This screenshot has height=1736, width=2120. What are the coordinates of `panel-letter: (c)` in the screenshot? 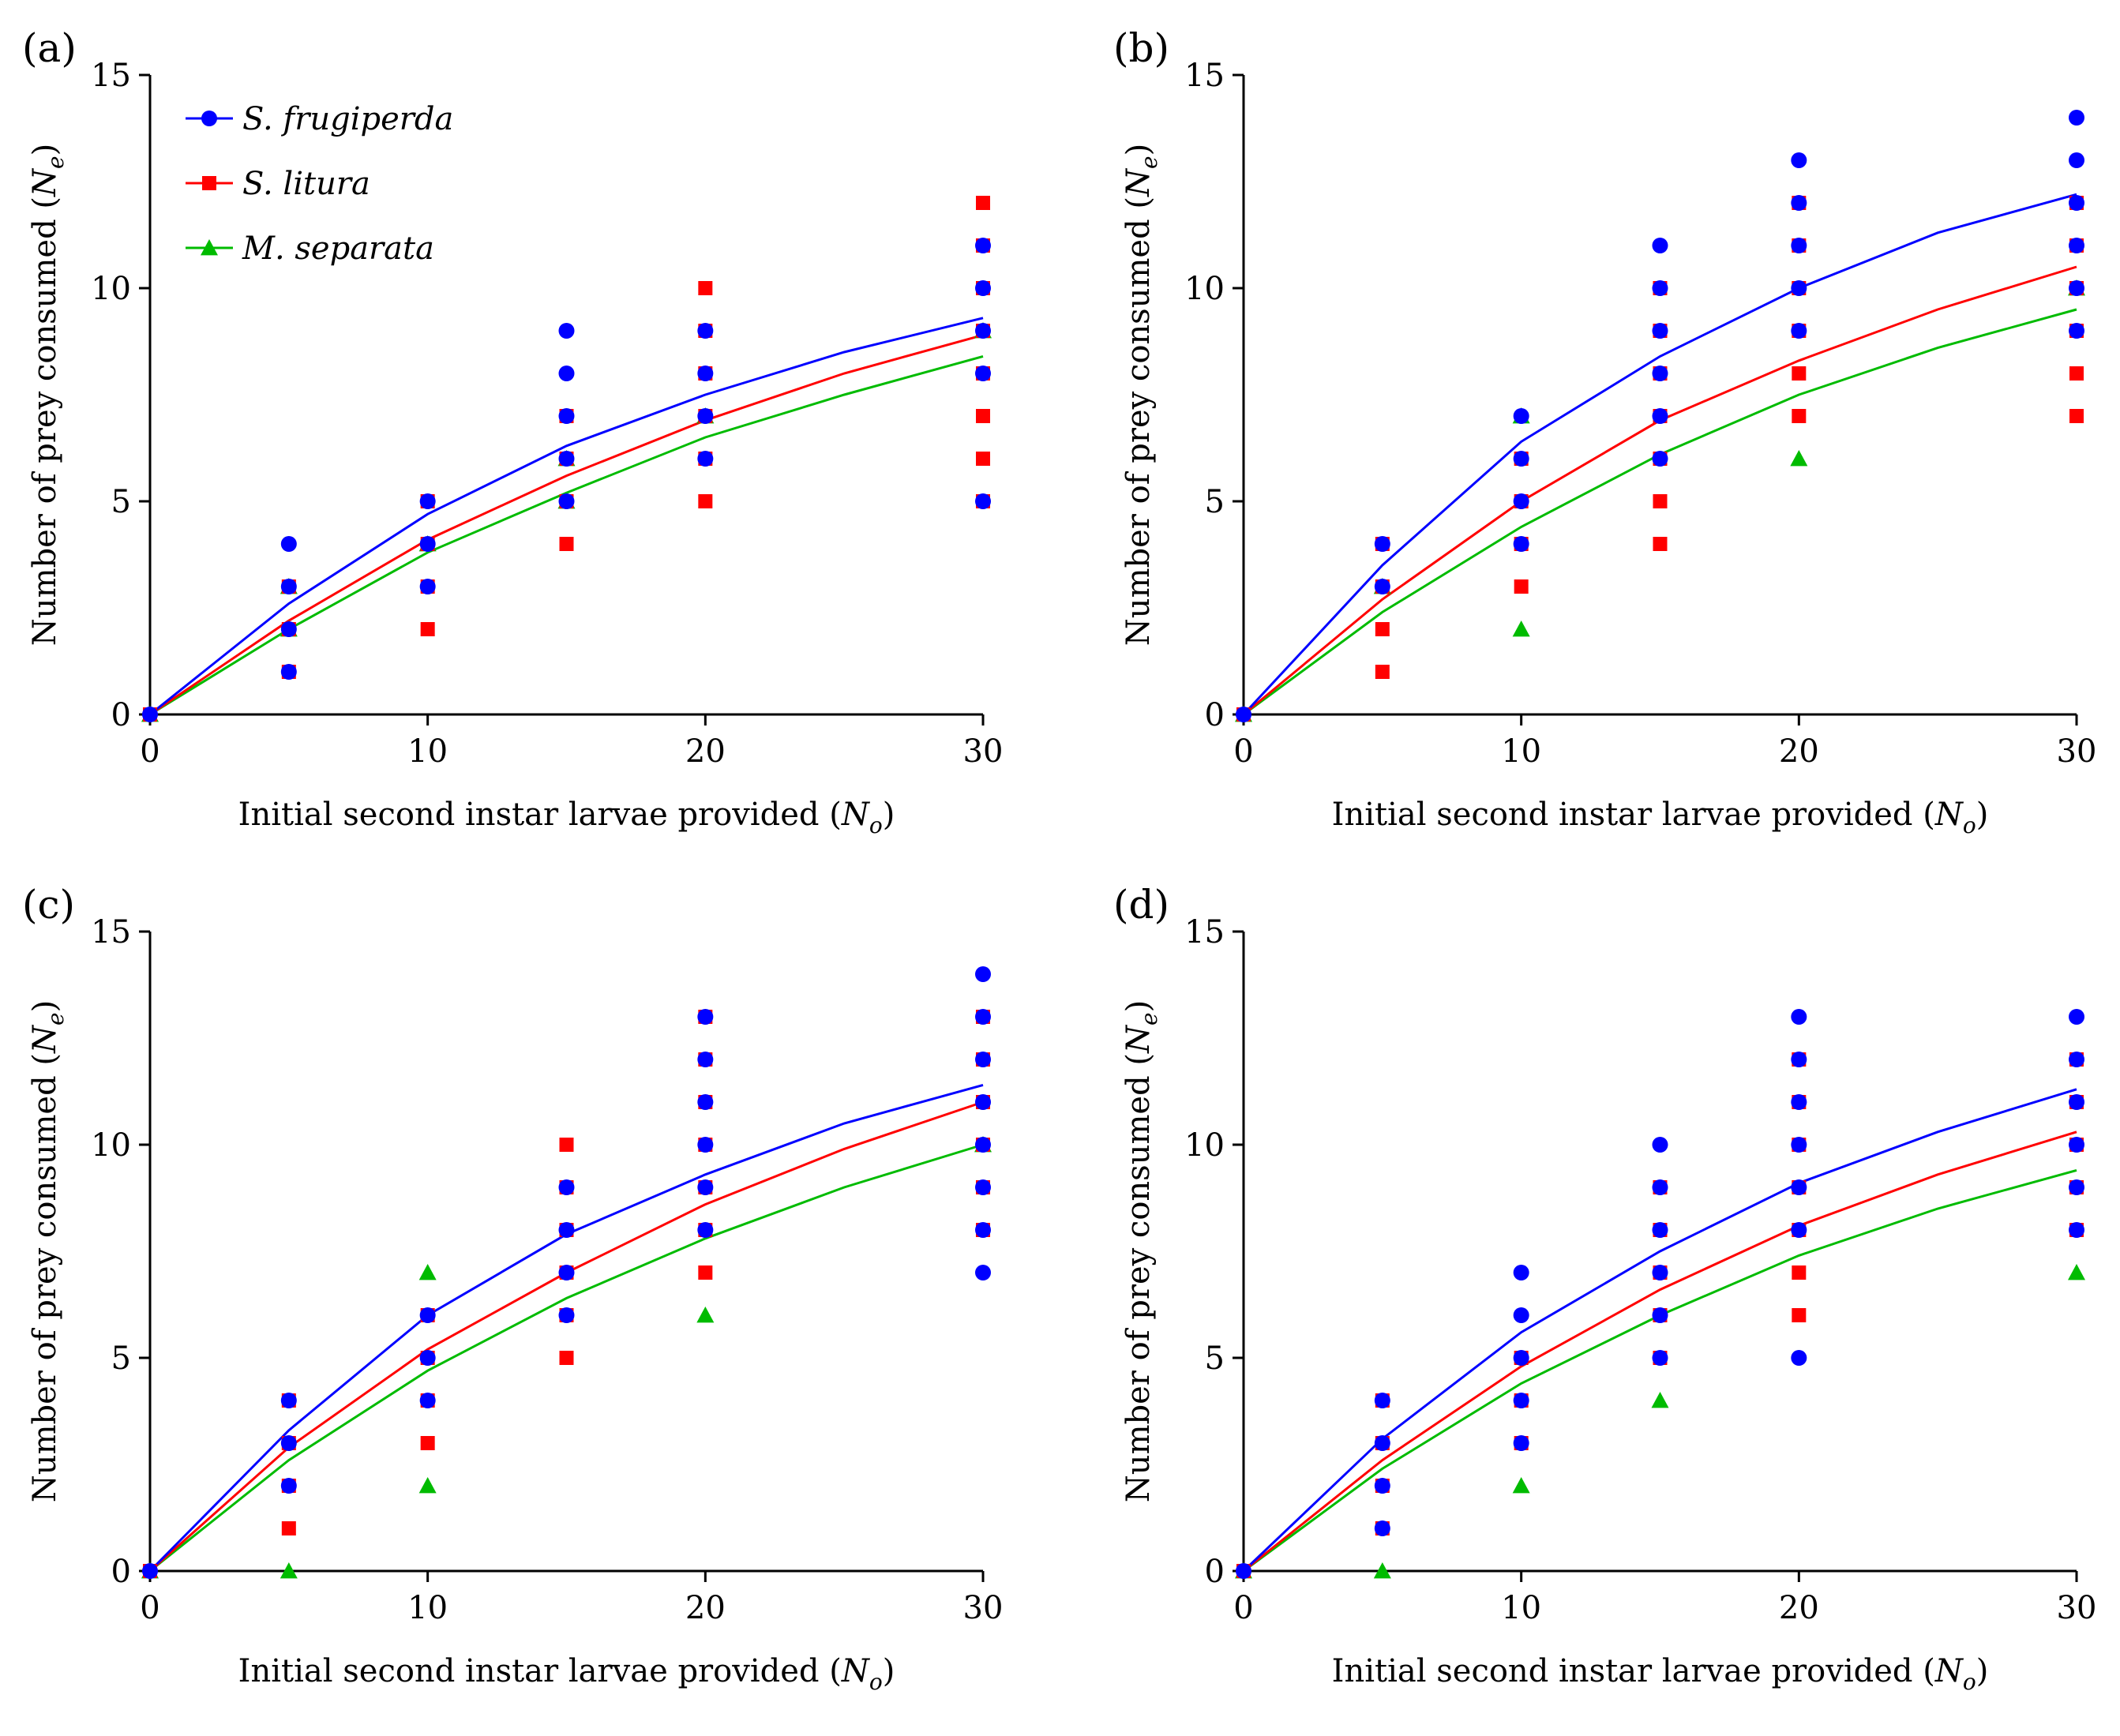 It's located at (49, 905).